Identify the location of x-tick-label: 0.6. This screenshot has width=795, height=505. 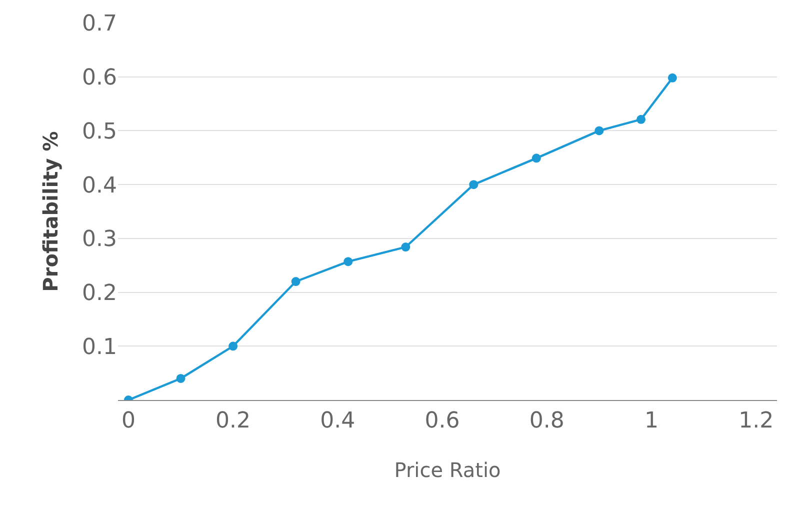
(442, 421).